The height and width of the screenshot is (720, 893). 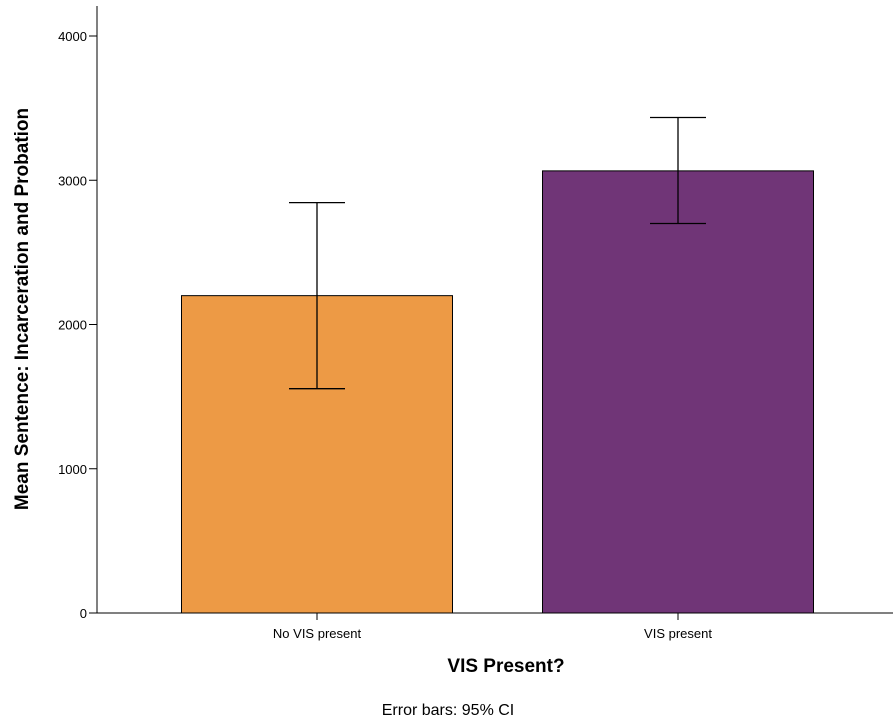 What do you see at coordinates (83, 613) in the screenshot?
I see `y-tick-label: 0` at bounding box center [83, 613].